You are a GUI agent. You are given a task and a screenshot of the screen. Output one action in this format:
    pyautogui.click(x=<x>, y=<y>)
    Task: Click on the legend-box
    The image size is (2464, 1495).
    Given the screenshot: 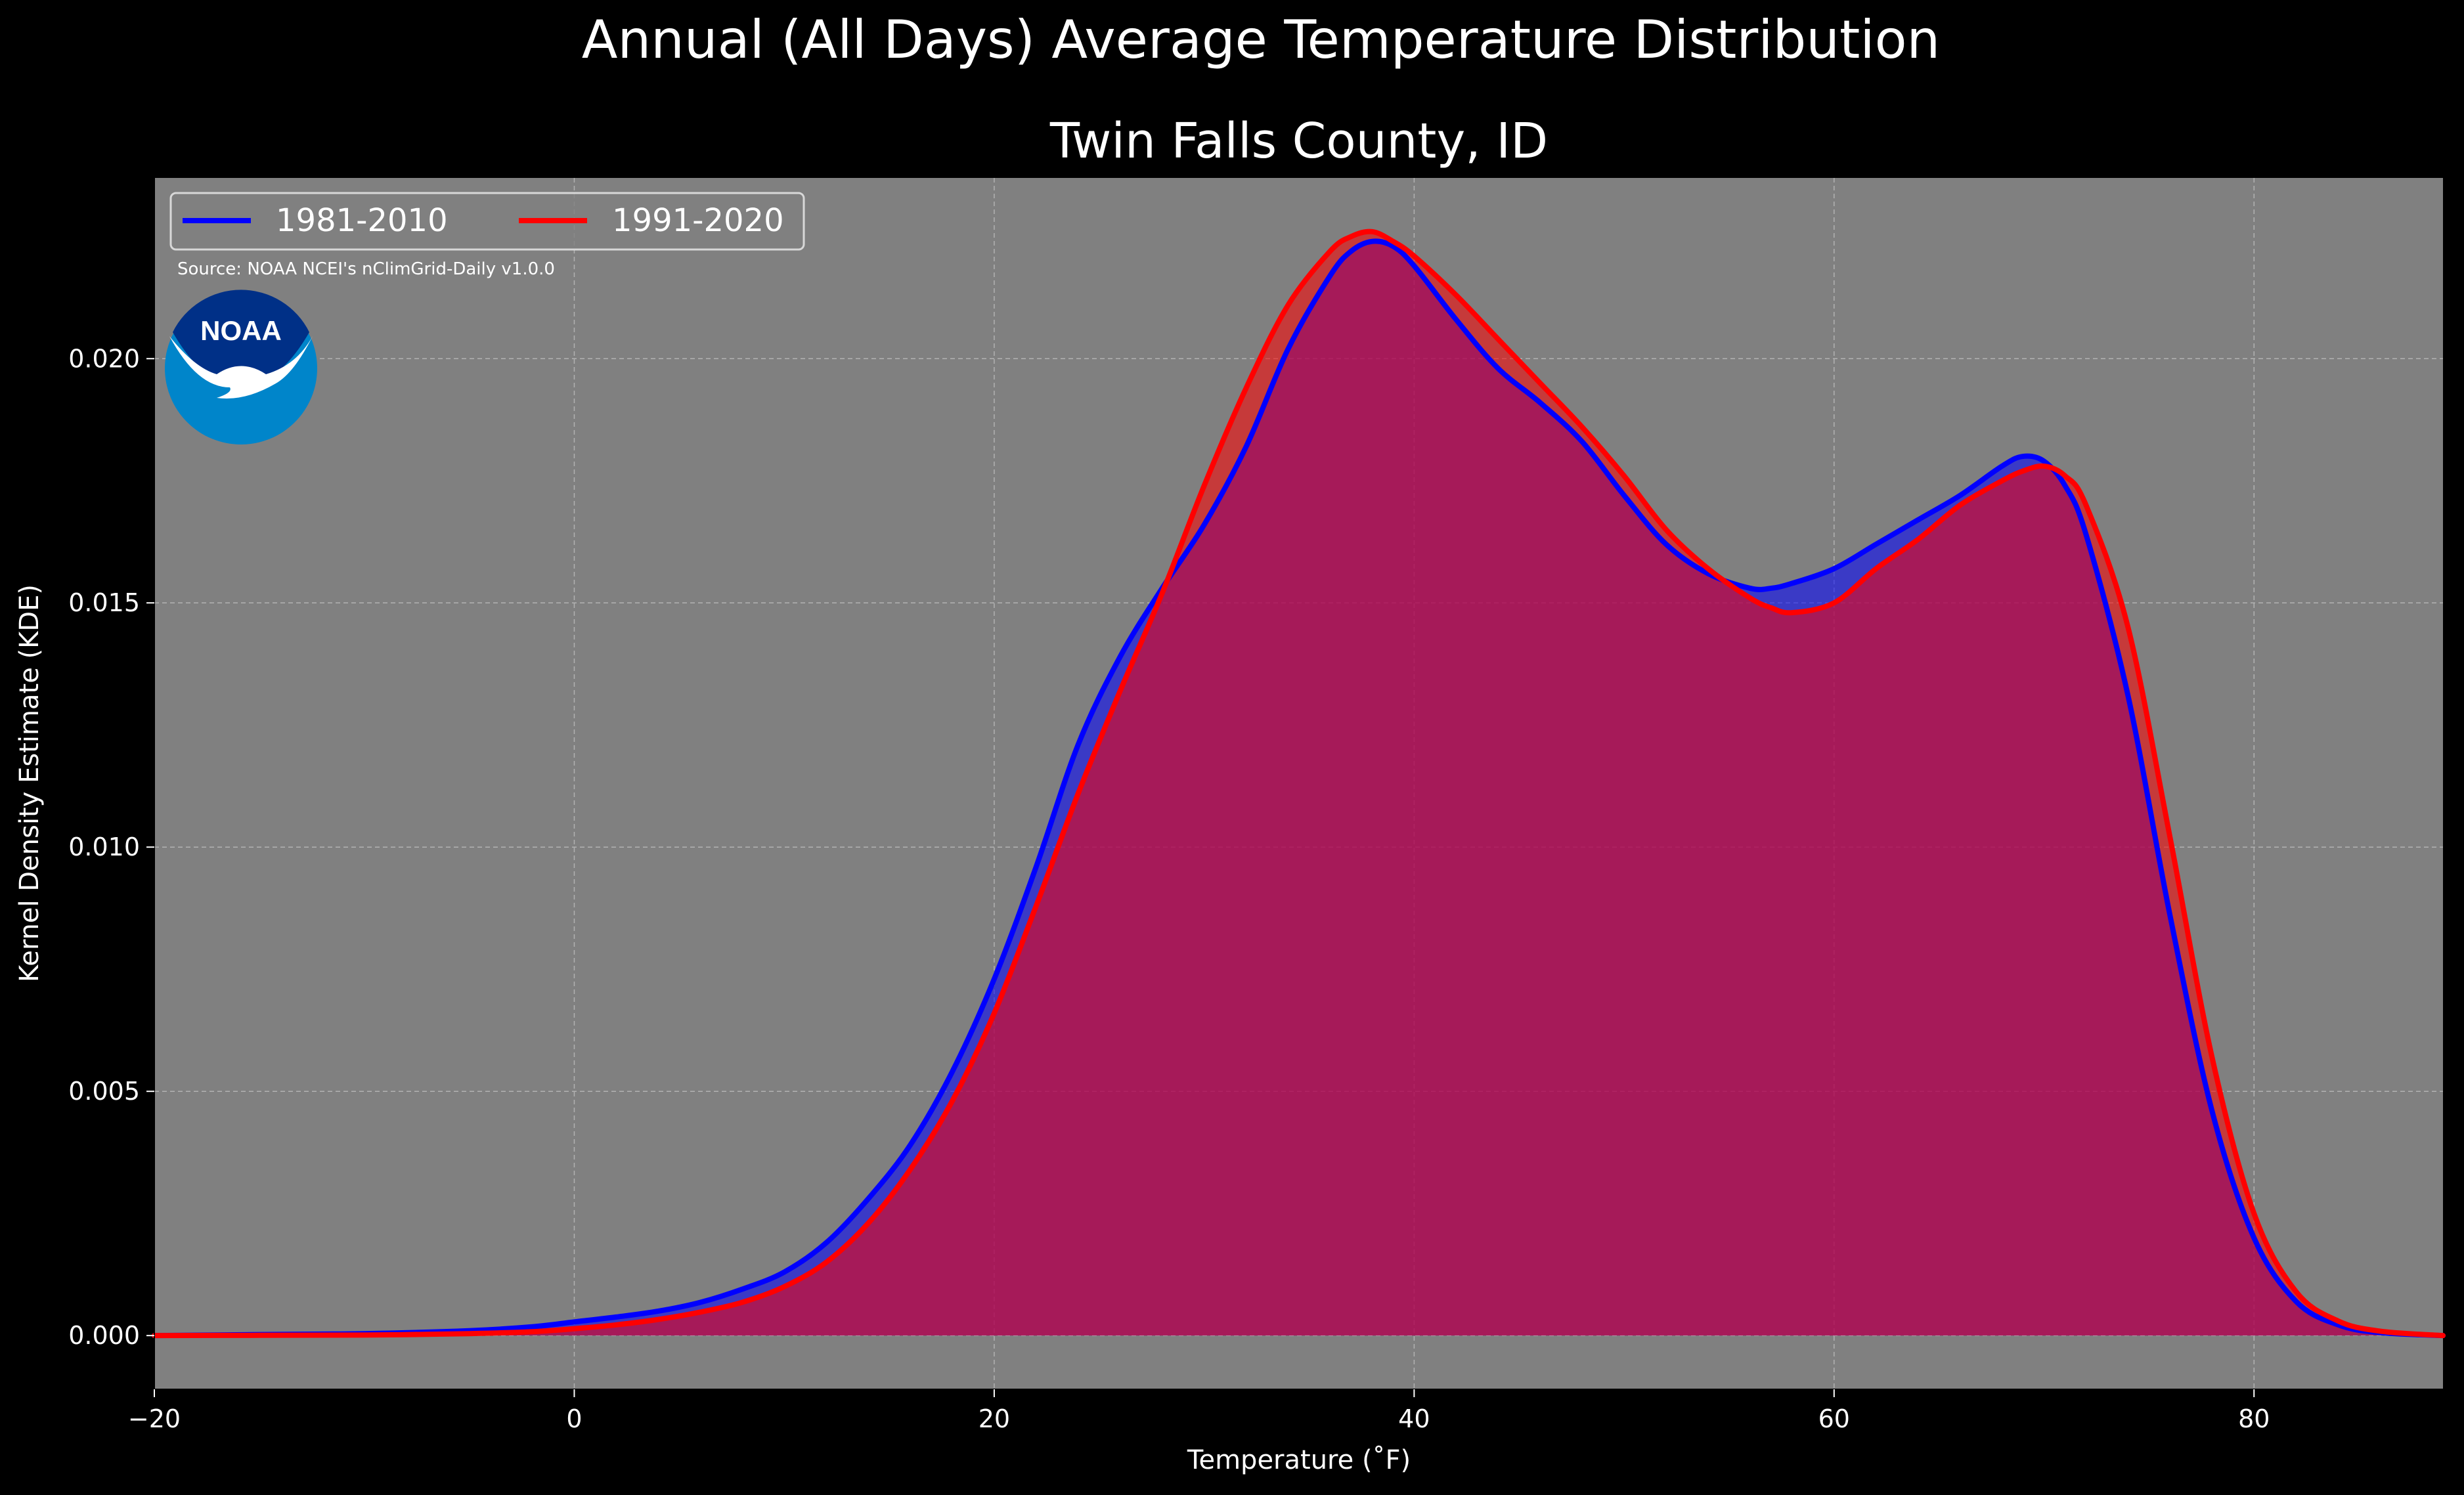 What is the action you would take?
    pyautogui.click(x=487, y=221)
    